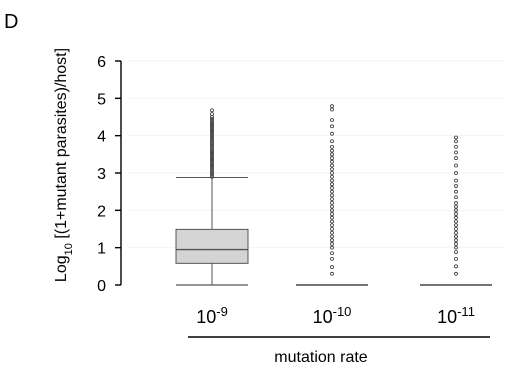 This screenshot has height=370, width=526. I want to click on y-tick-label-3: 3, so click(101, 174).